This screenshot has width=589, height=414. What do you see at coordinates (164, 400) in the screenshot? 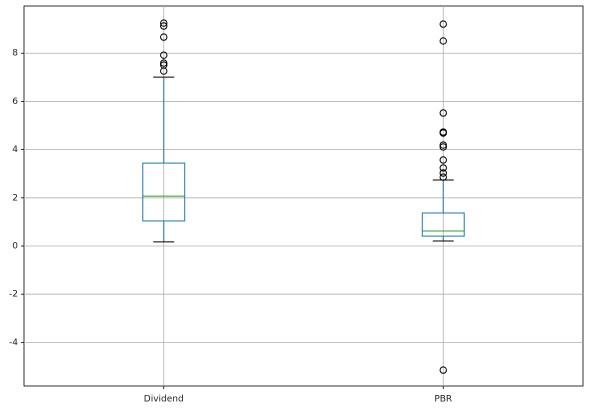
I see `x-tick-label: Dividend` at bounding box center [164, 400].